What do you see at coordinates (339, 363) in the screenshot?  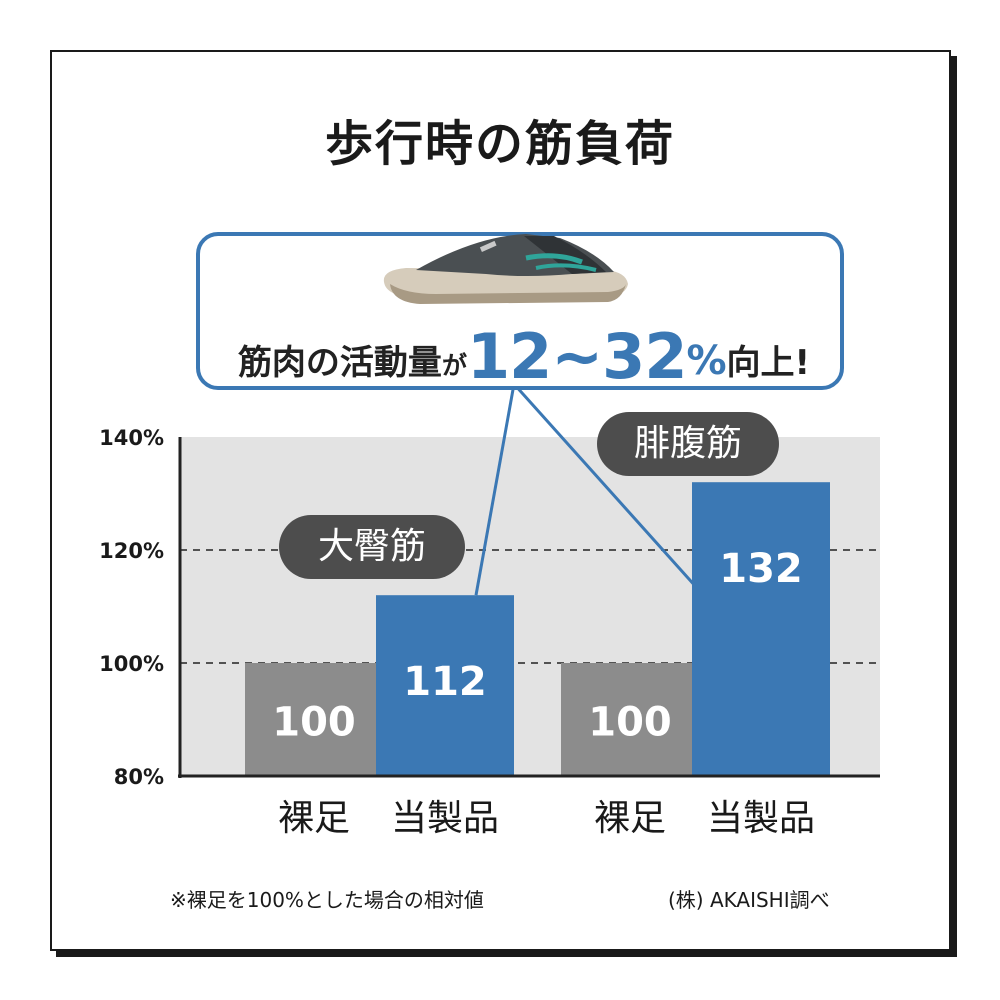 I see `callout-text-a: 筋肉の活動量` at bounding box center [339, 363].